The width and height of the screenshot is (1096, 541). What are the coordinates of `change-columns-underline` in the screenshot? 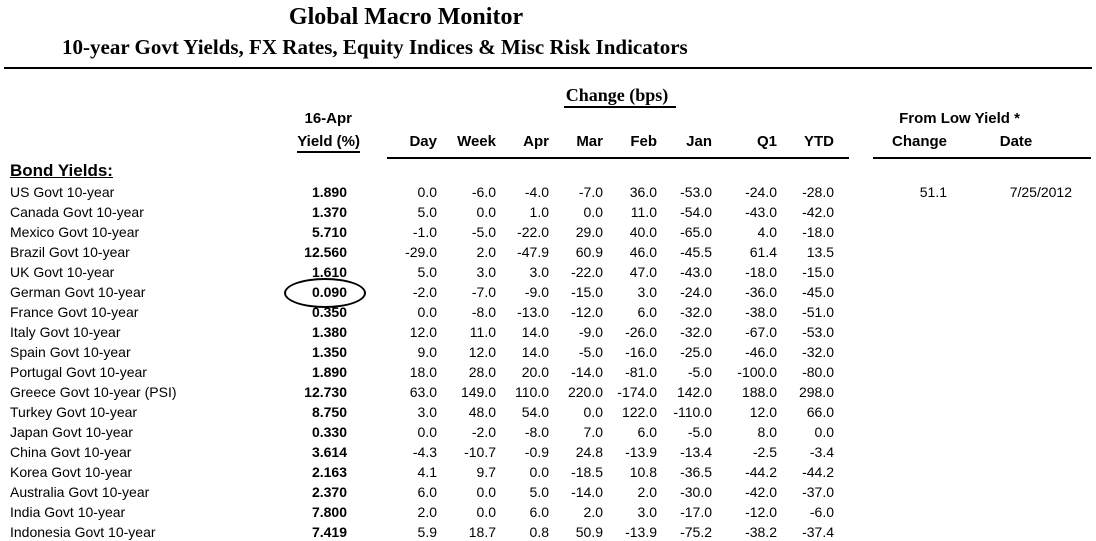 It's located at (618, 158).